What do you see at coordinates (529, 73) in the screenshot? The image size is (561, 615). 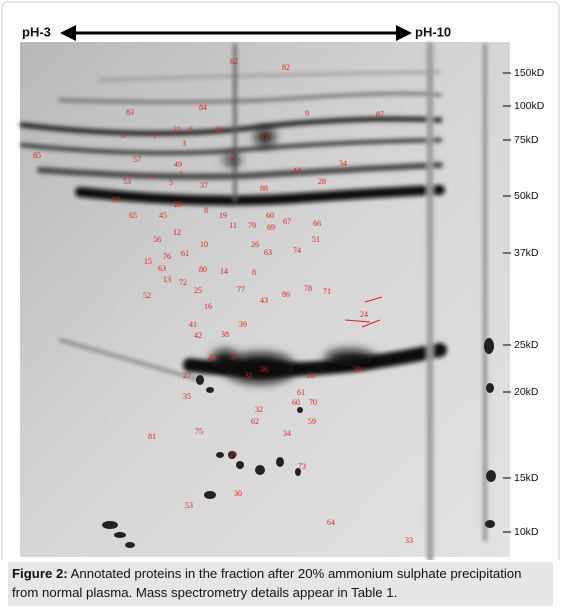 I see `marker-label: 150kD` at bounding box center [529, 73].